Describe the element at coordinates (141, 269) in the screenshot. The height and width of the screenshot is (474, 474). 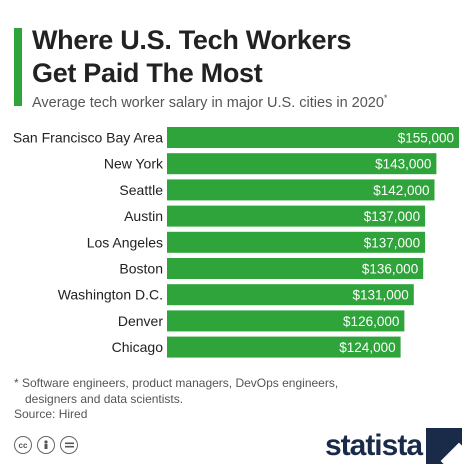
I see `category-label: Boston` at that location.